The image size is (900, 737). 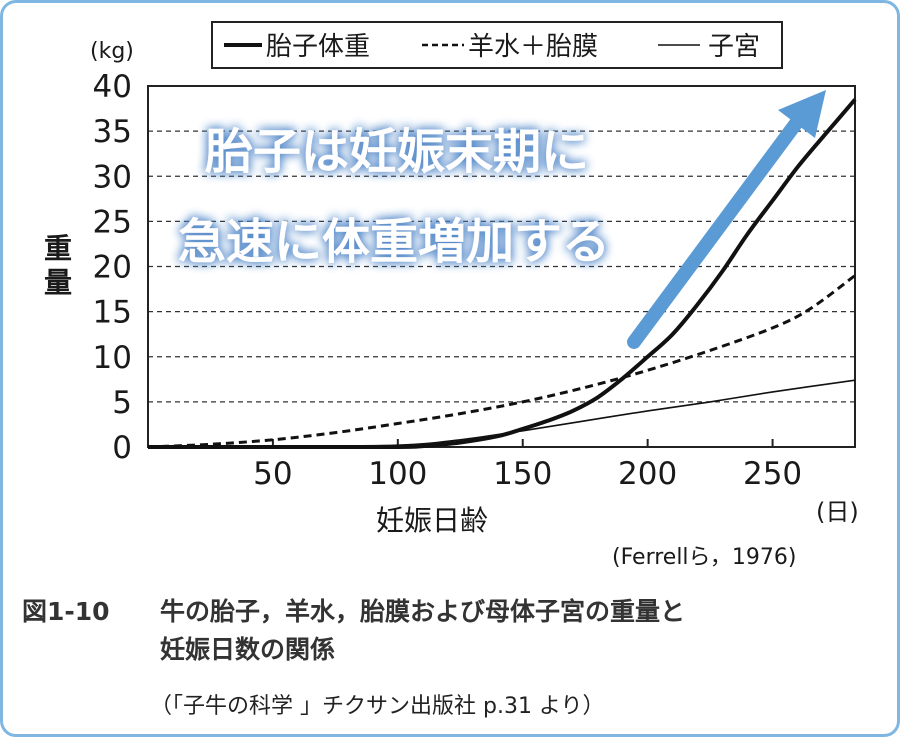 I want to click on x-tick-label: 250, so click(x=772, y=474).